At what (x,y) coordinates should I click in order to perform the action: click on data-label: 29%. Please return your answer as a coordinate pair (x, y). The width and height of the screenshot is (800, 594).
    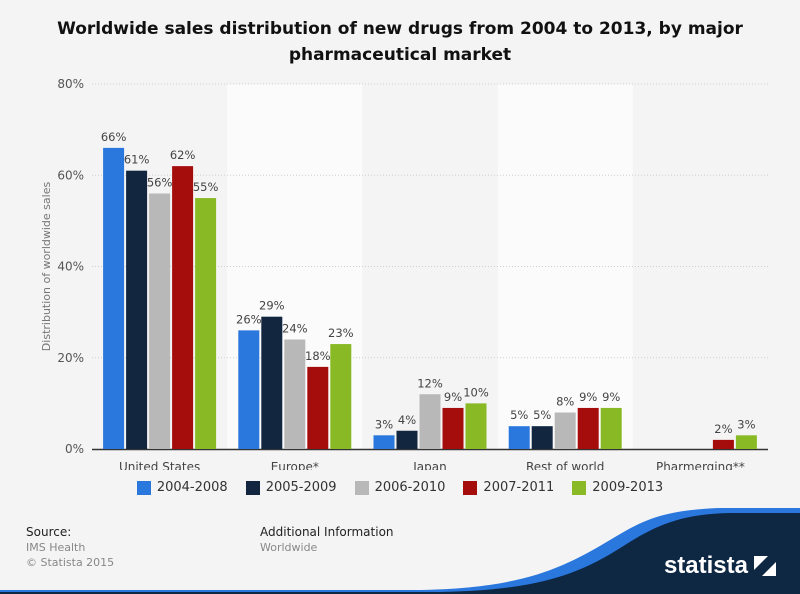
    Looking at the image, I should click on (272, 306).